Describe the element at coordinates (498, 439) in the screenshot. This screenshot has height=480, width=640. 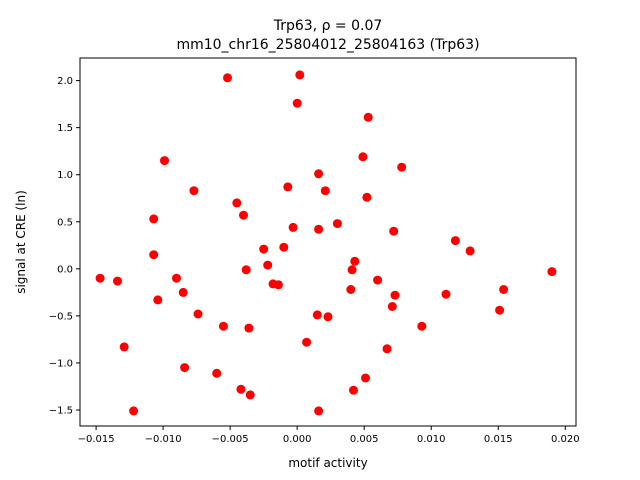
I see `x-tick-label: 0.015` at that location.